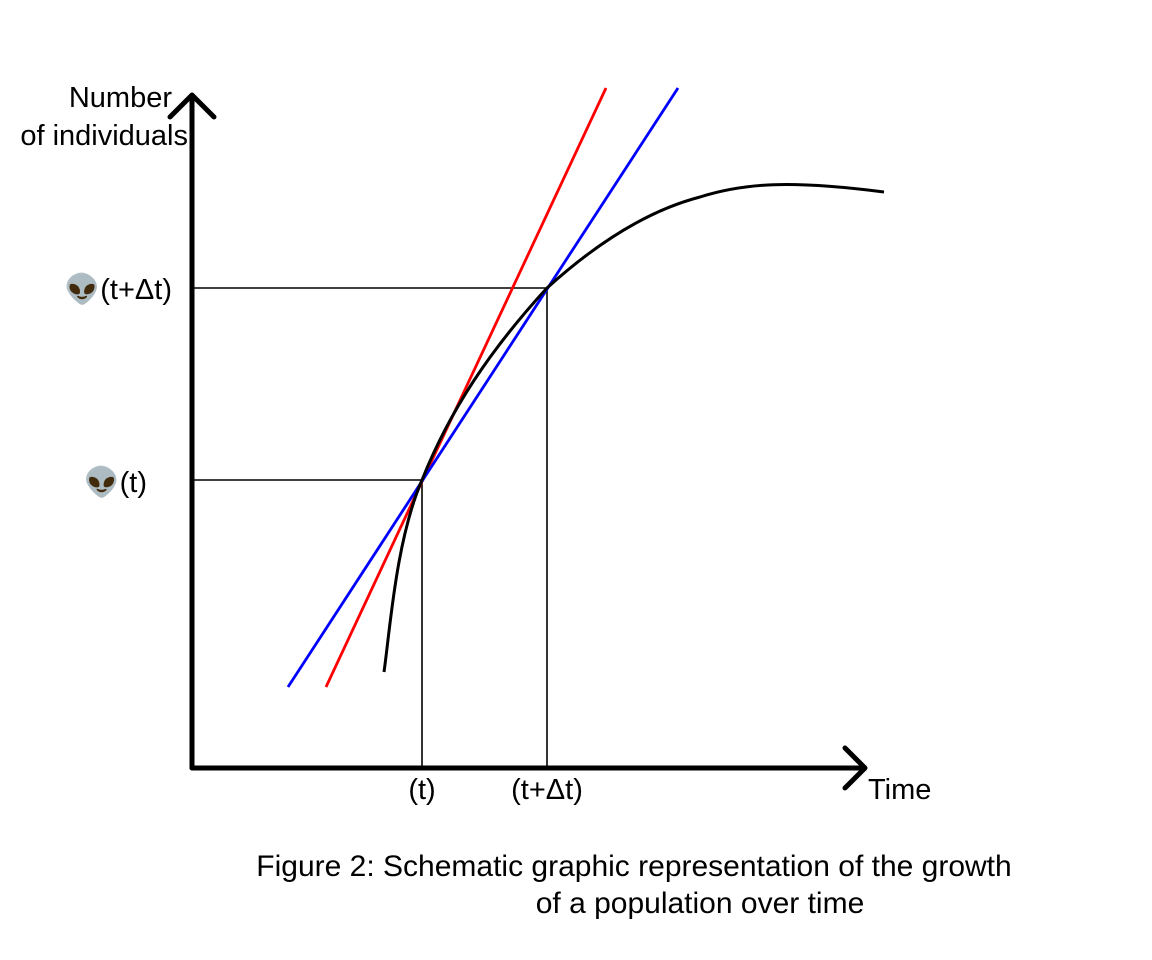 This screenshot has height=960, width=1152. Describe the element at coordinates (855, 768) in the screenshot. I see `x-axis-arrowhead` at that location.